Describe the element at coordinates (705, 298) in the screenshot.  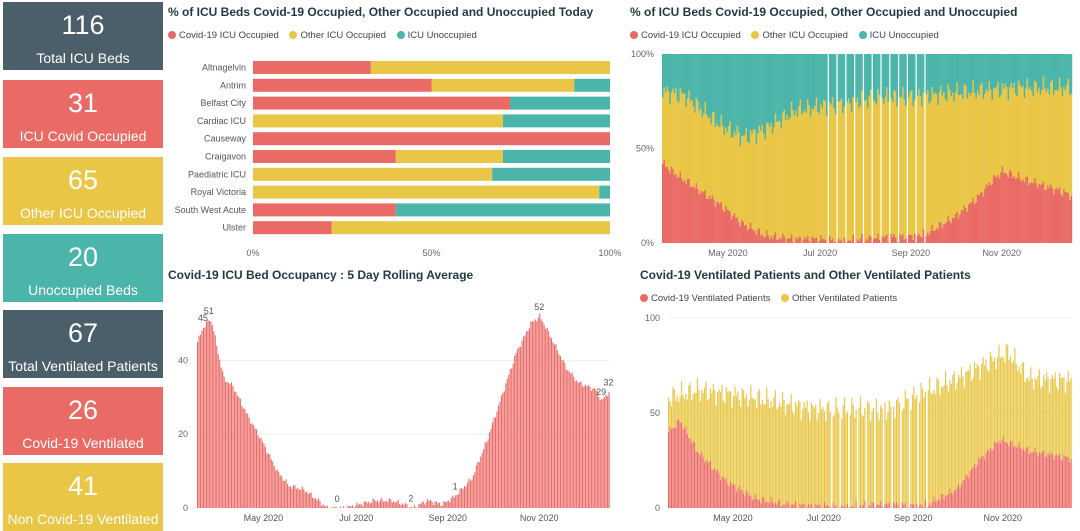
I see `legend-item: Covid-19 Ventilated Patients` at that location.